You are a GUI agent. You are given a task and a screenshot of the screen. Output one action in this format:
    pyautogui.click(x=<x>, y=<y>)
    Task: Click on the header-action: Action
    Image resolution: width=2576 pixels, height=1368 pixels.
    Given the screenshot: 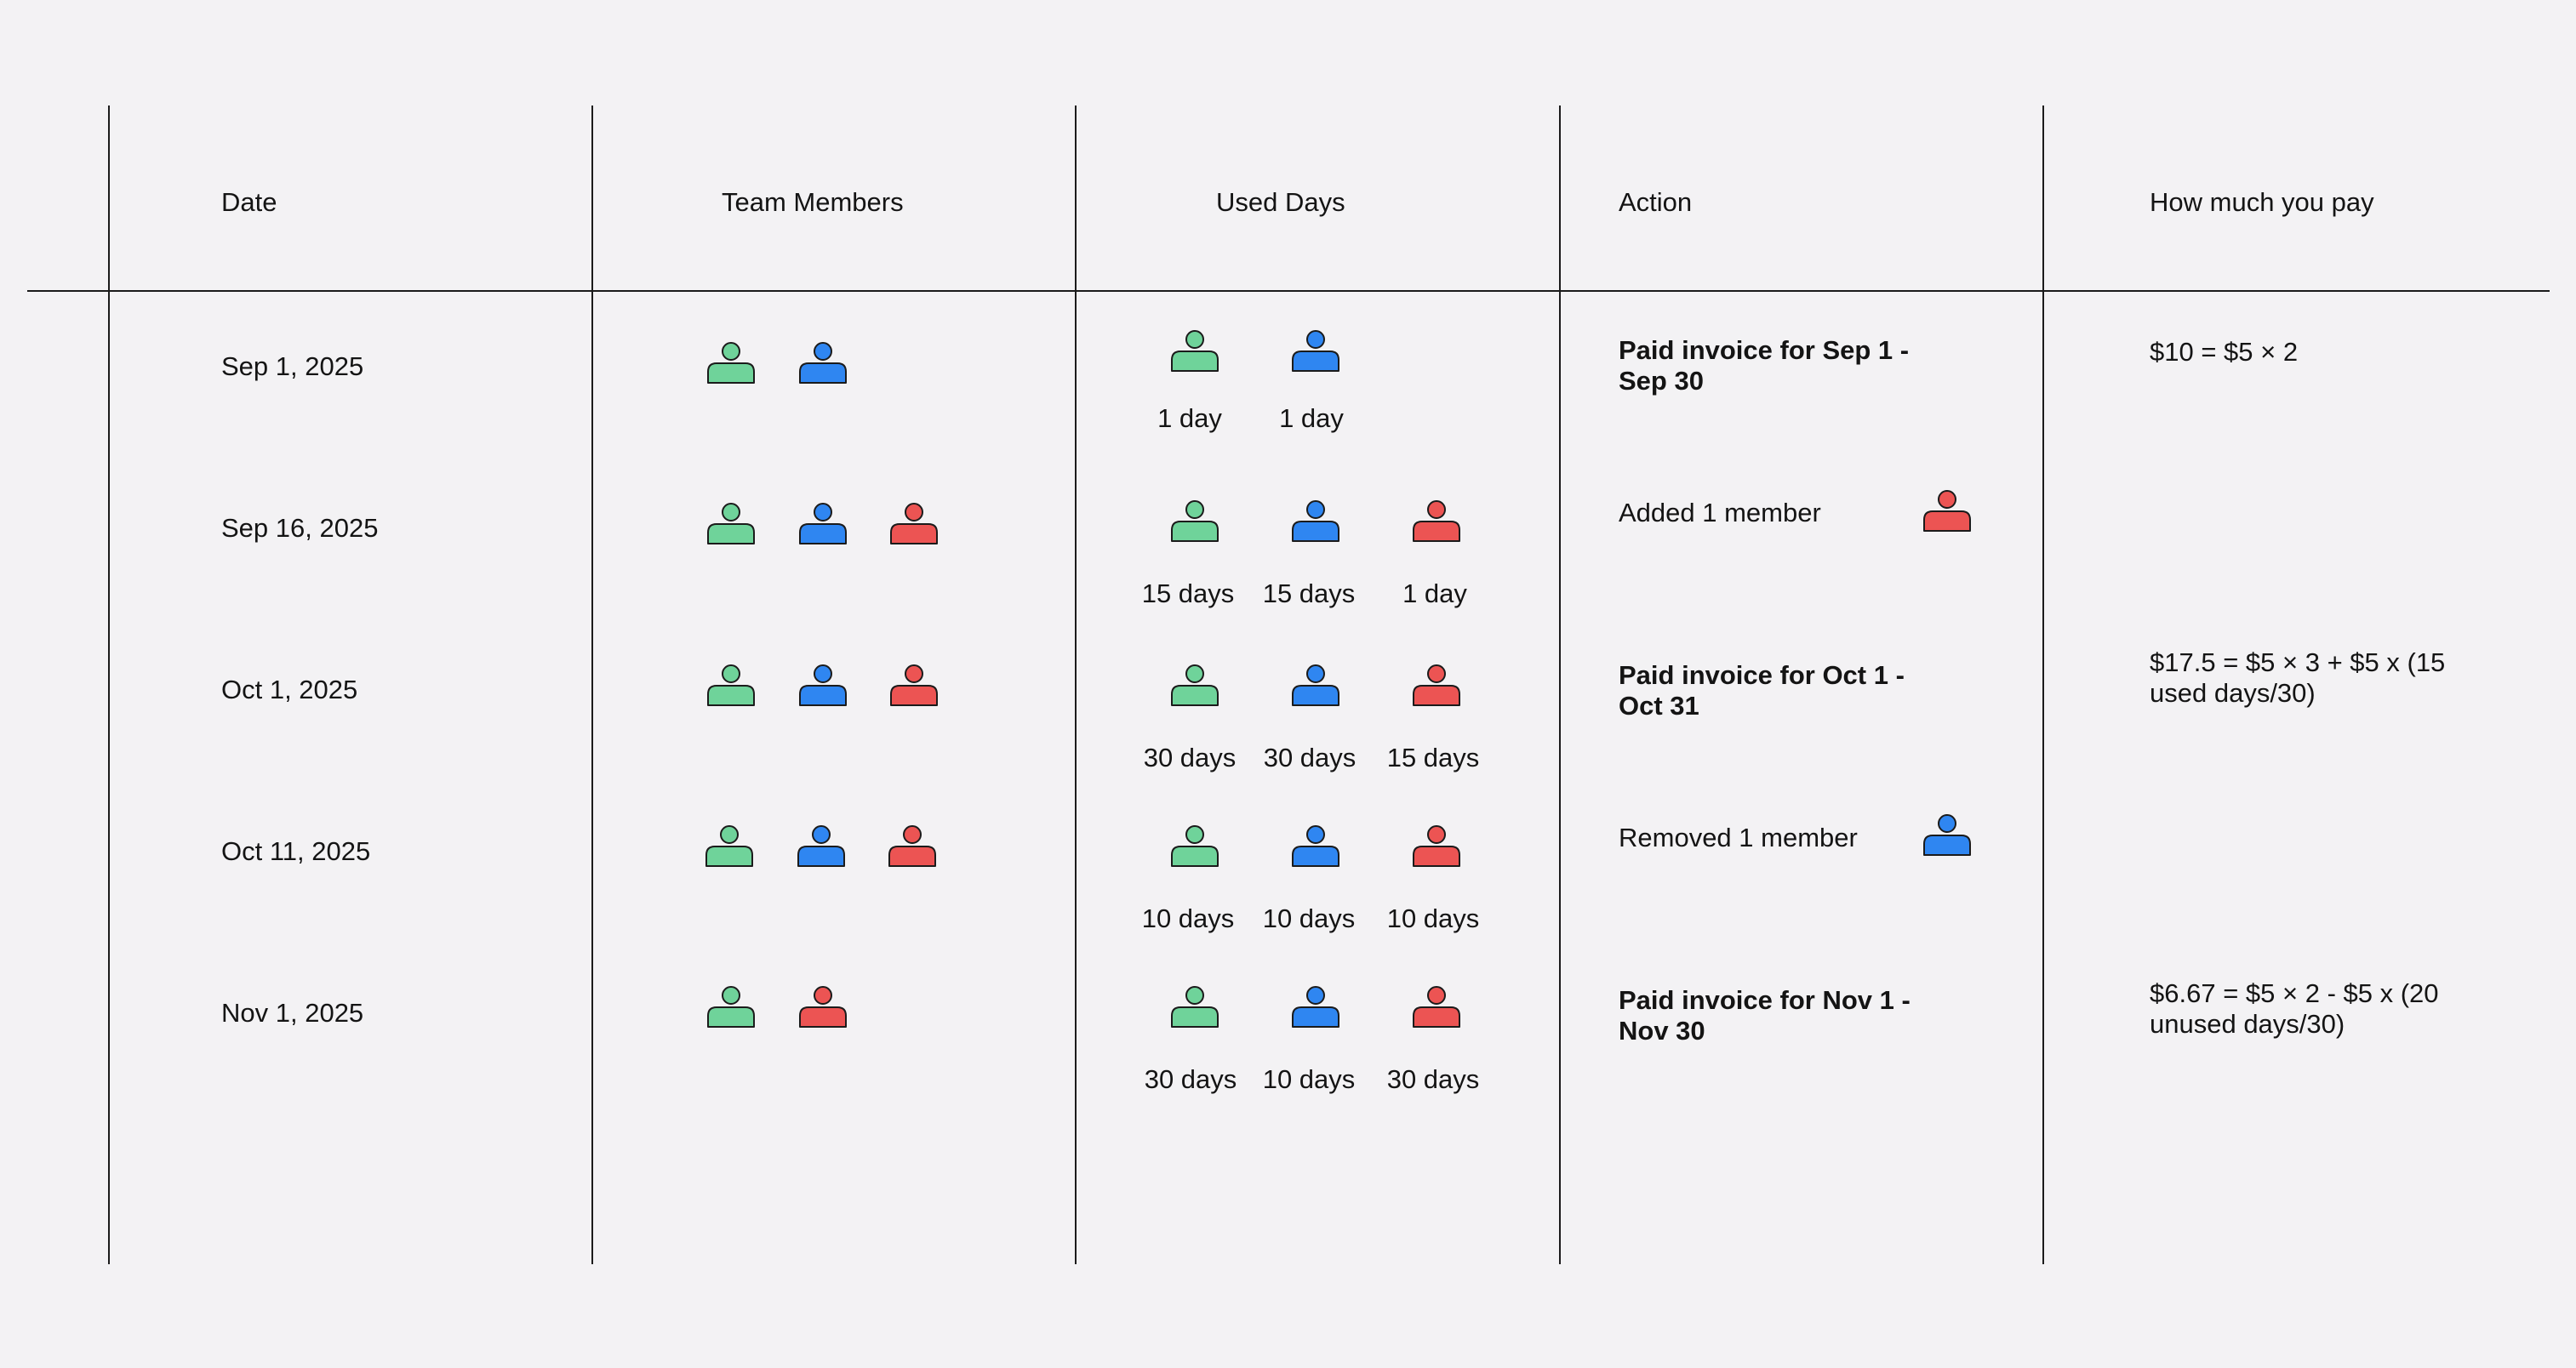 What is the action you would take?
    pyautogui.click(x=1656, y=202)
    